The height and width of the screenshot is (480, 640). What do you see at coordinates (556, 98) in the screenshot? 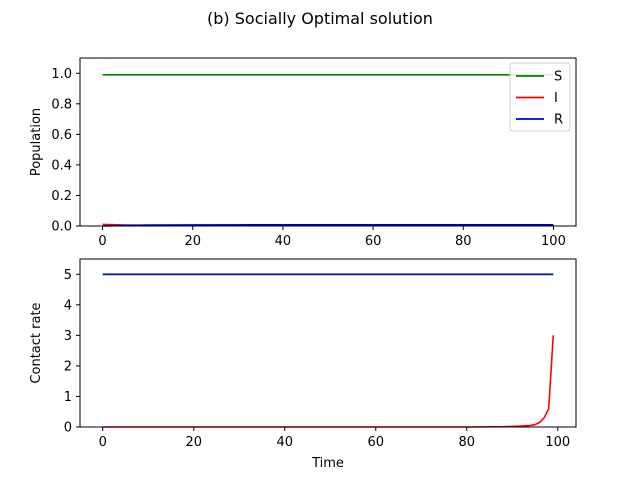
I see `legend-label-i: I` at bounding box center [556, 98].